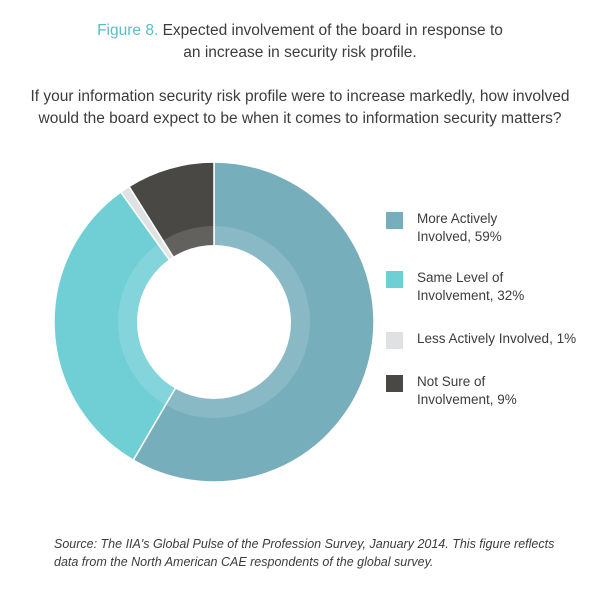  I want to click on legend-label: More Actively Involved, 59%, so click(459, 227).